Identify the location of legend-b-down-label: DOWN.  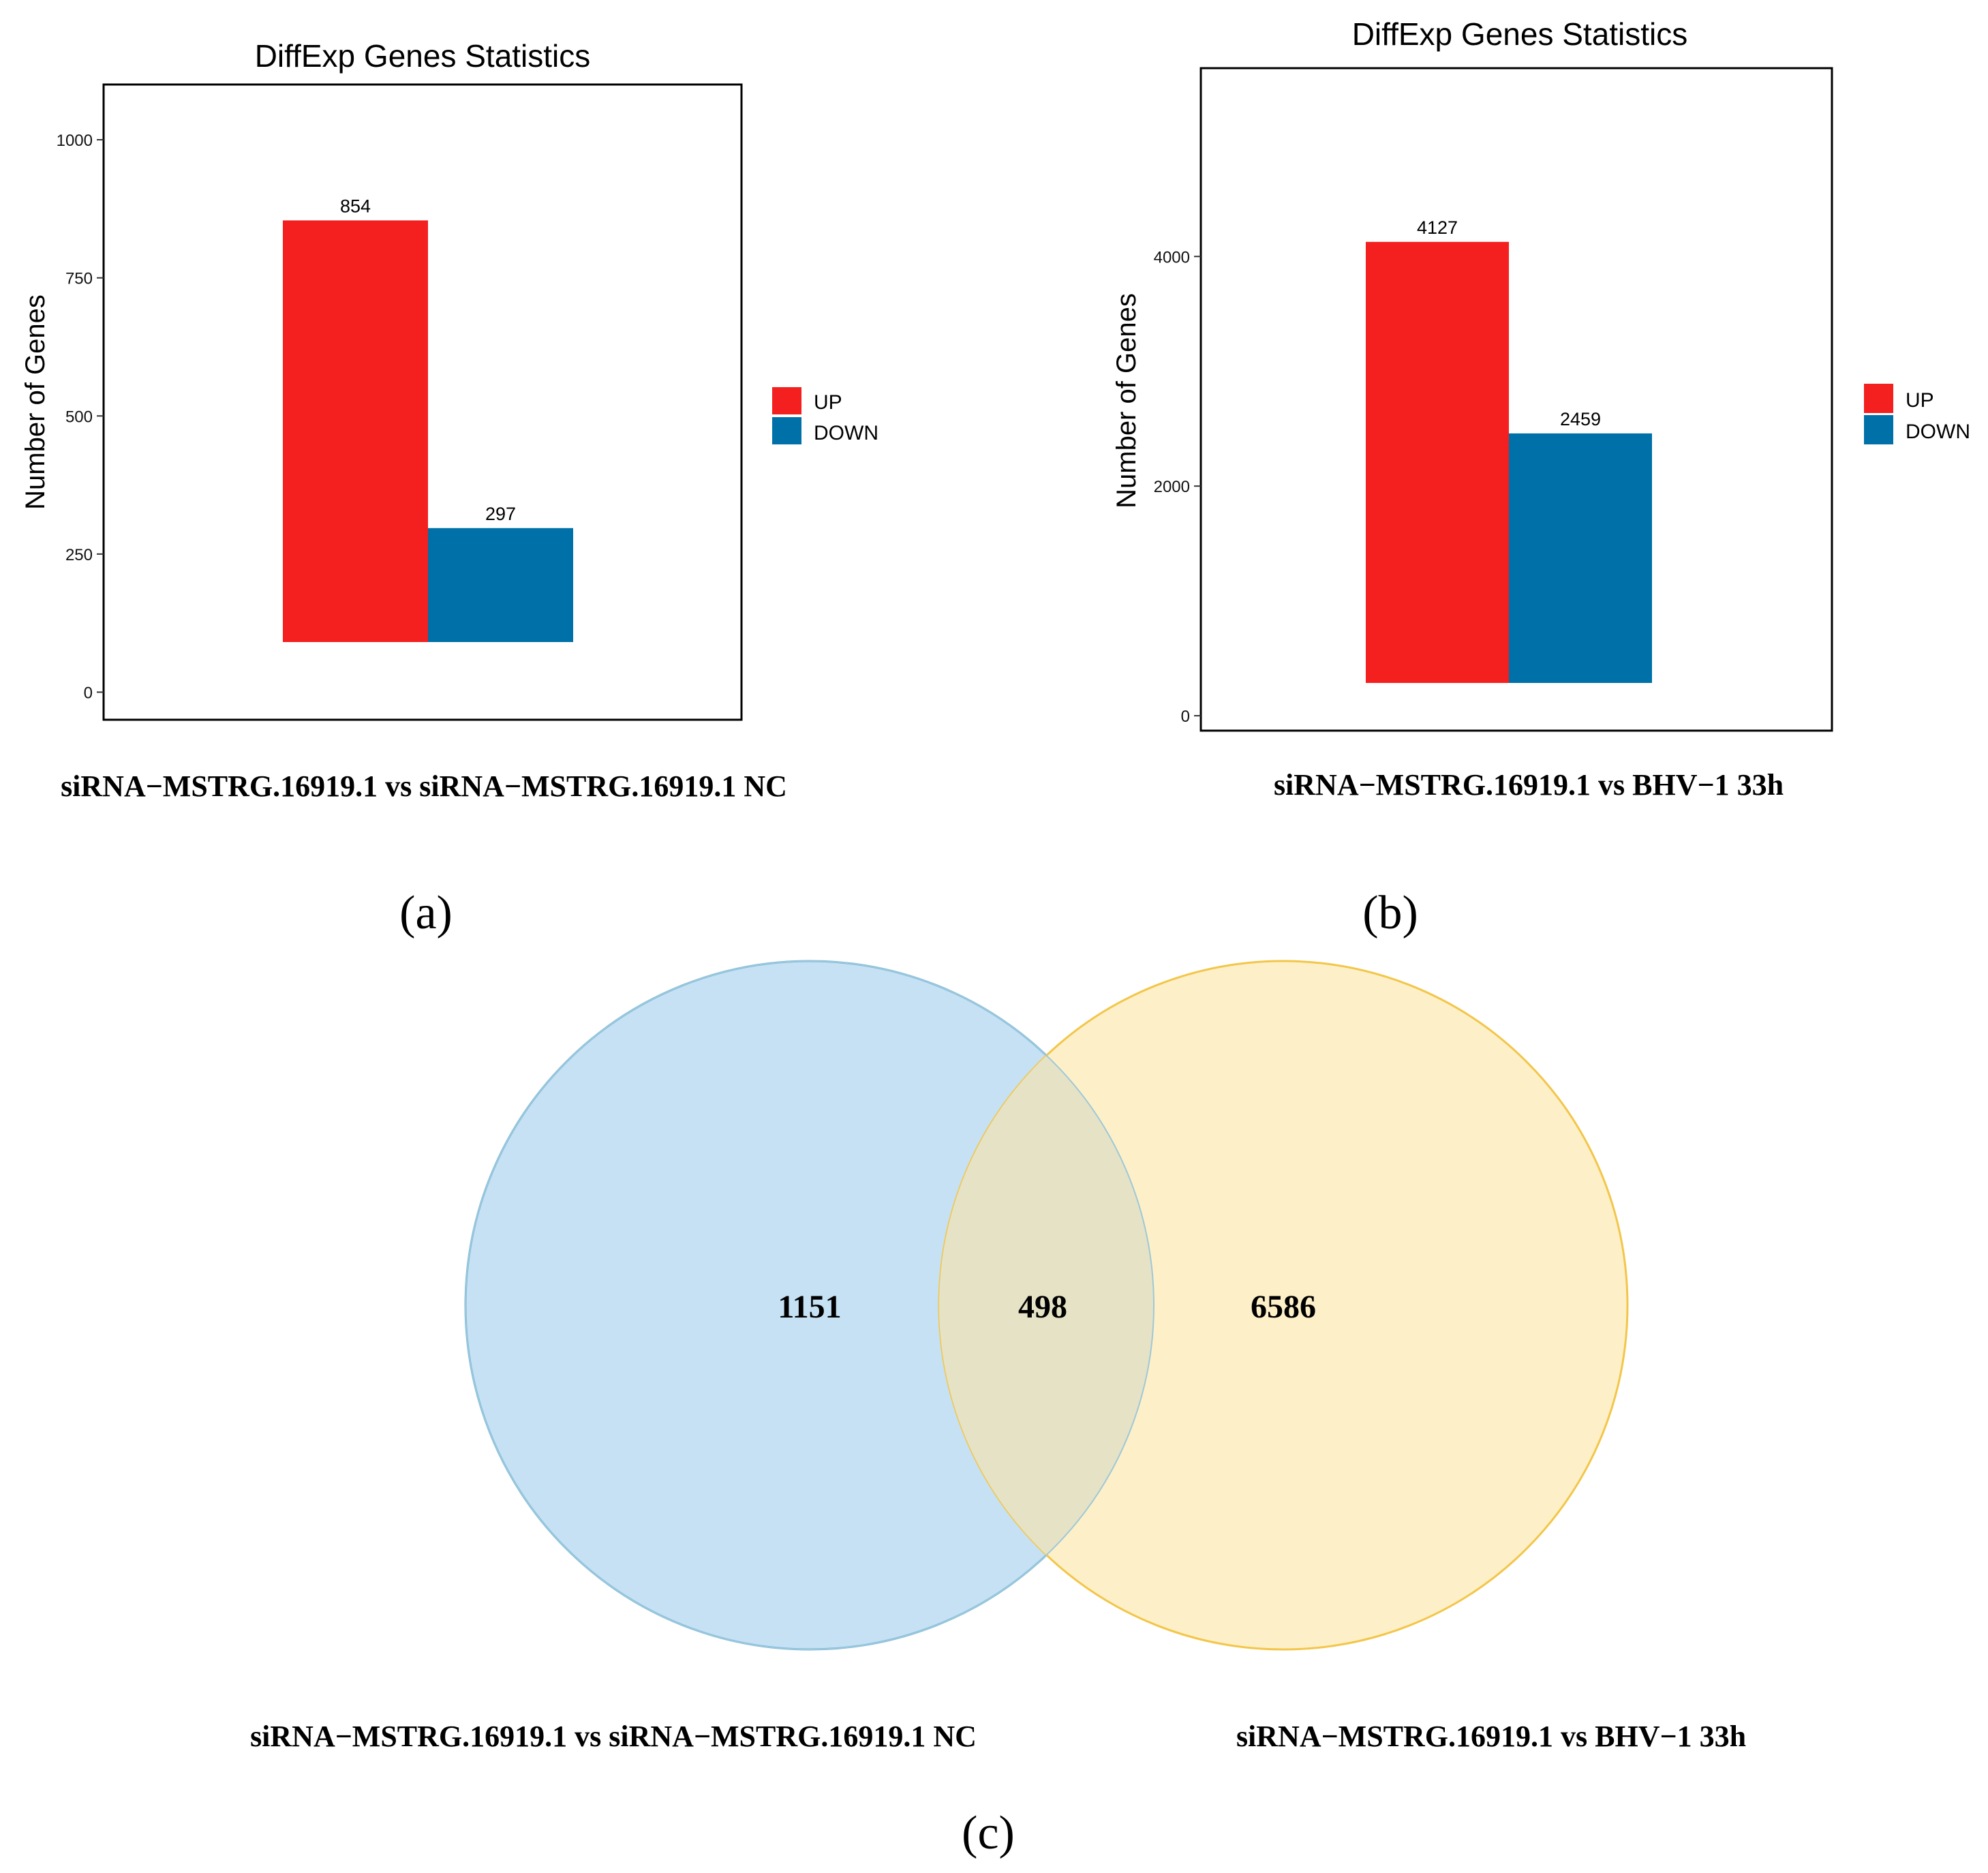
(1938, 432).